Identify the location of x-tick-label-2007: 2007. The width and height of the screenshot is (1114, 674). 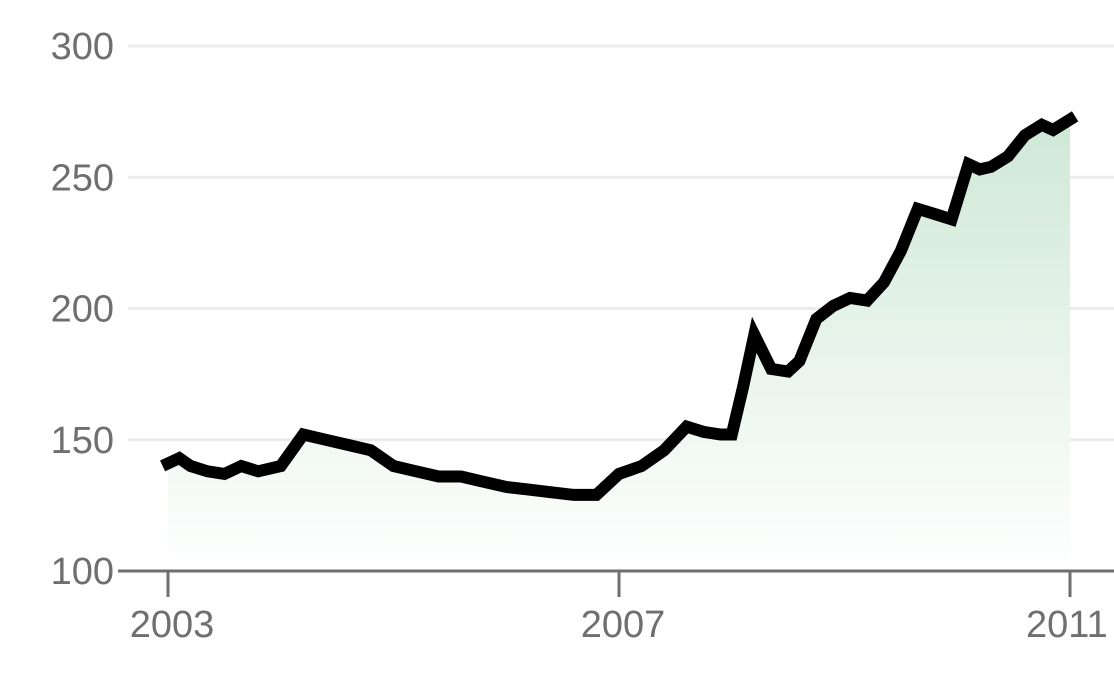
(623, 625).